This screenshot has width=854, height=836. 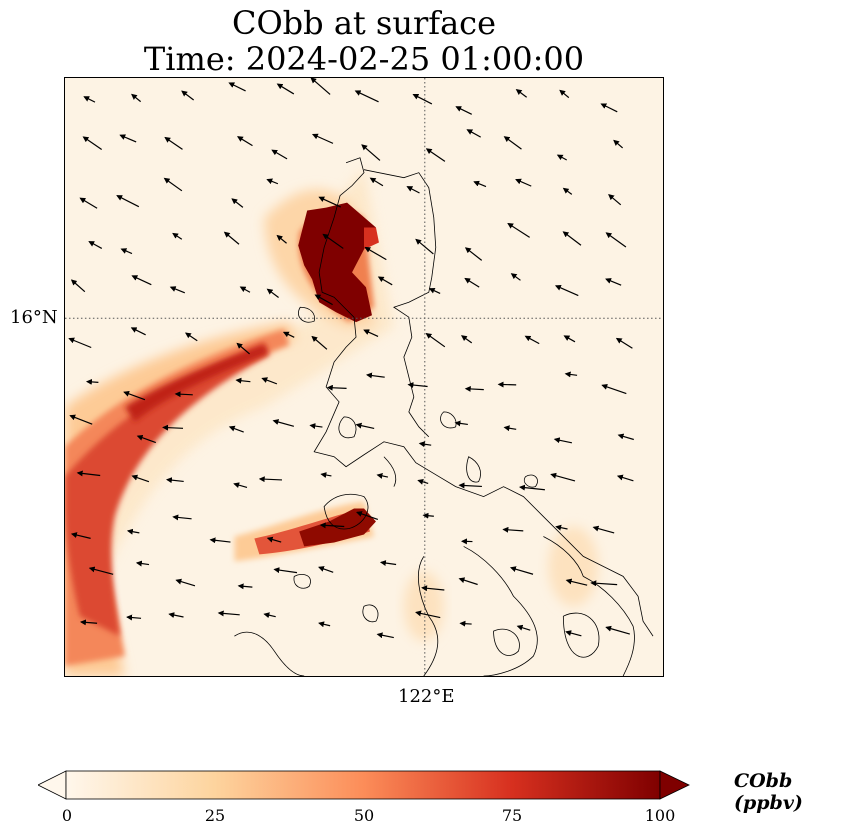 What do you see at coordinates (34, 317) in the screenshot?
I see `lat-tick-label: 16°N` at bounding box center [34, 317].